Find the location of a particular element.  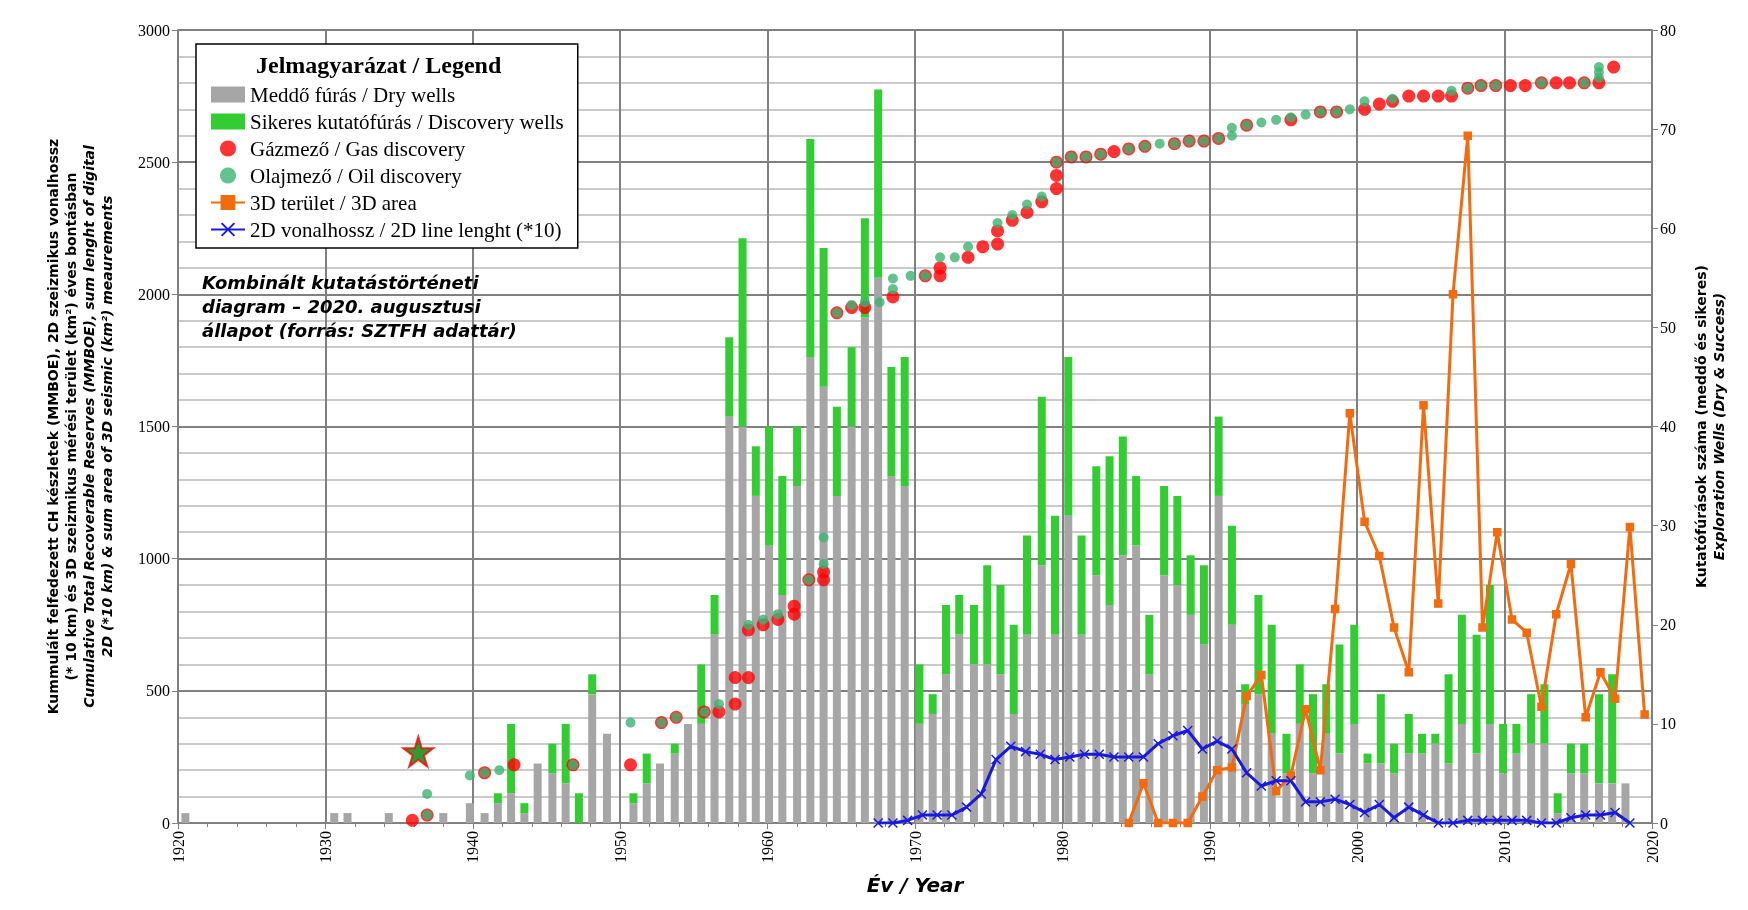

y2-tick-label: 10 is located at coordinates (1668, 724).